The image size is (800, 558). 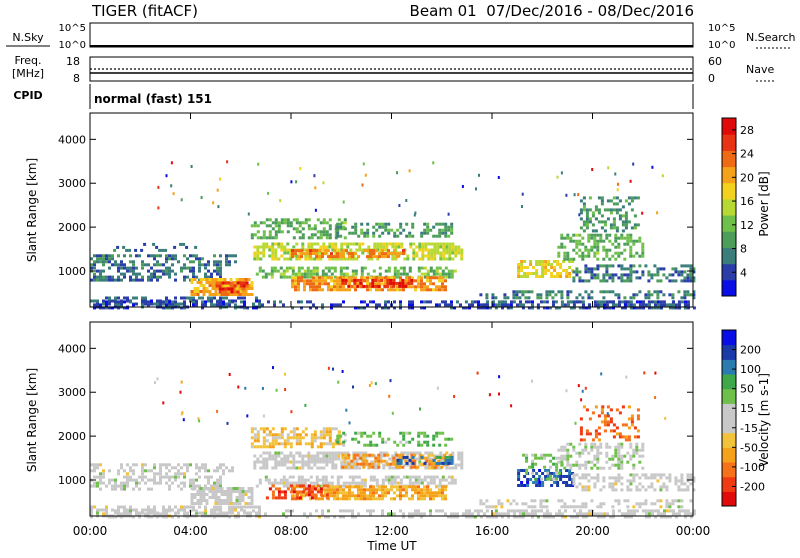 I want to click on colorbar-segment, so click(x=729, y=470).